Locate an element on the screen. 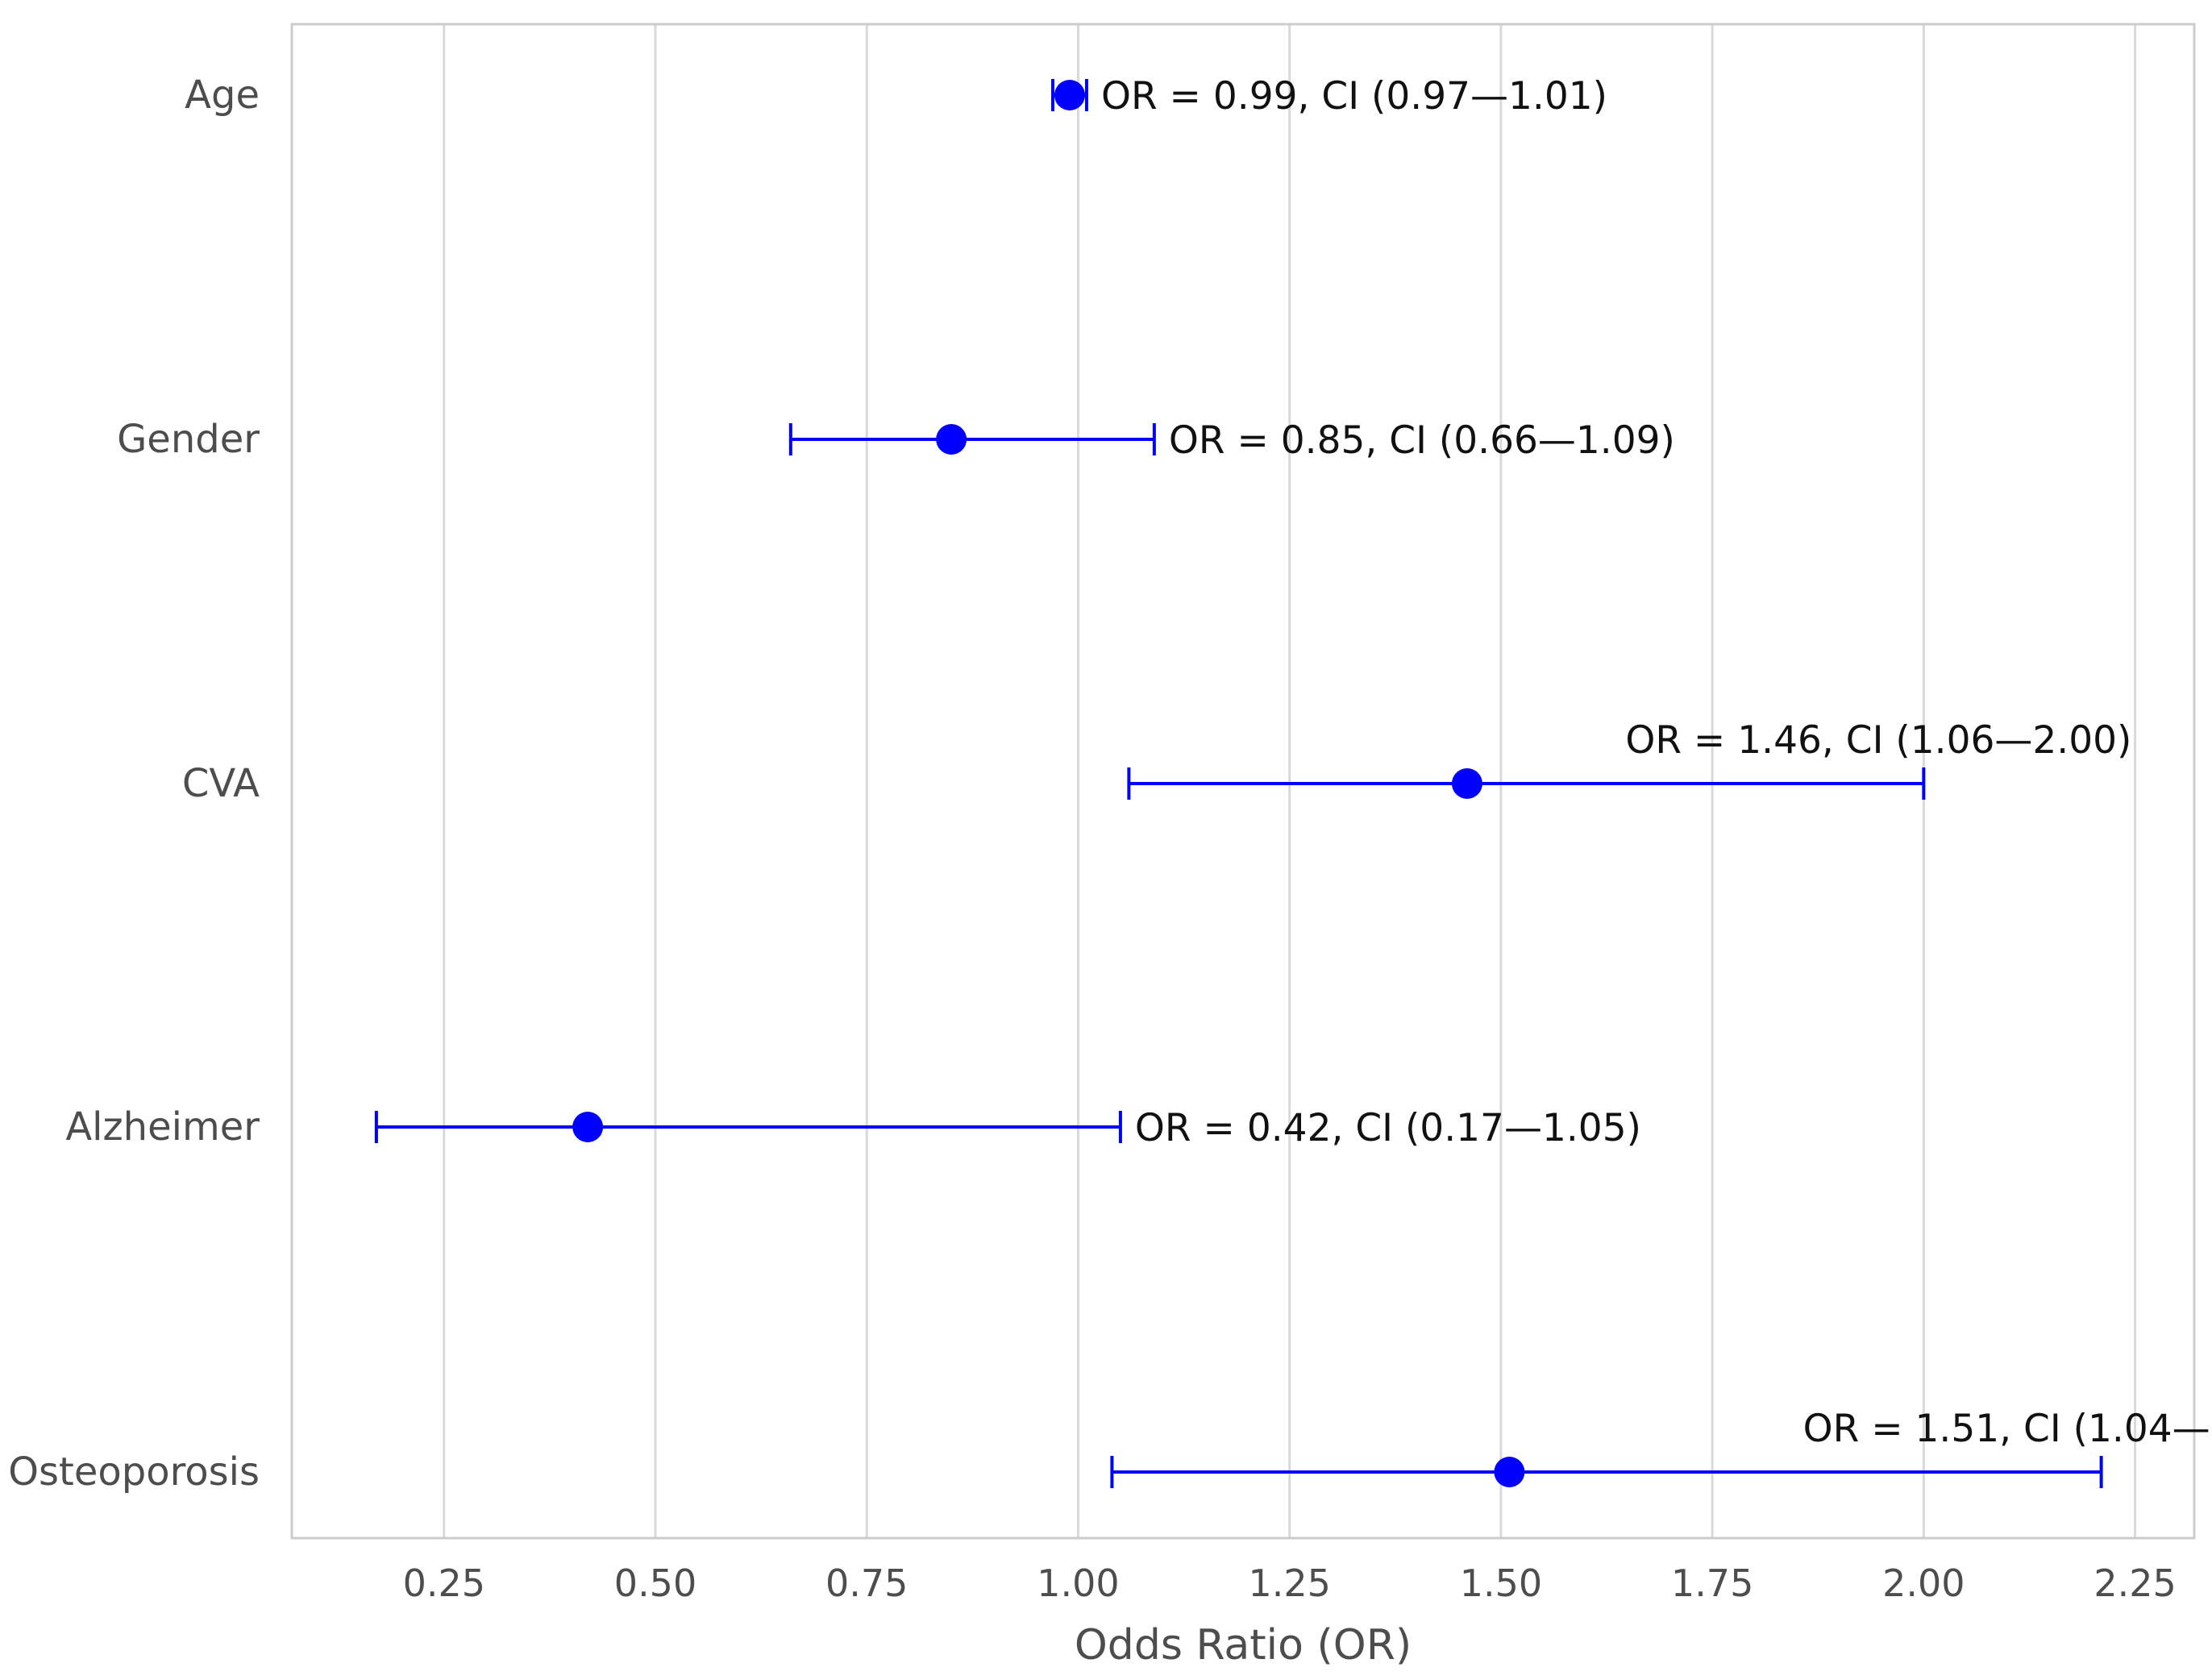  or-annotation: OR = 0.99, CI (0.97—1.01) is located at coordinates (1354, 96).